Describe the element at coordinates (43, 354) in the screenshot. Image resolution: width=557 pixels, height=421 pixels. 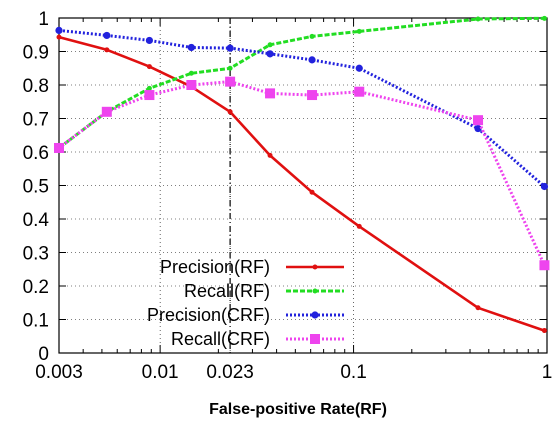
I see `y-tick-label: 0` at that location.